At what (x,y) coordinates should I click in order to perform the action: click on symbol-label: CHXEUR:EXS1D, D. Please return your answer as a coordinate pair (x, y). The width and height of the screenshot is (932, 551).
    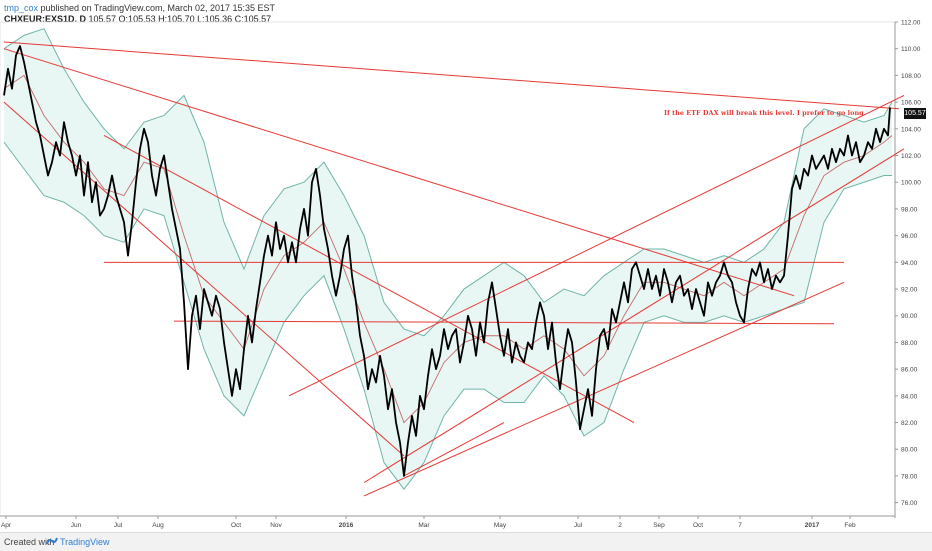
    Looking at the image, I should click on (45, 19).